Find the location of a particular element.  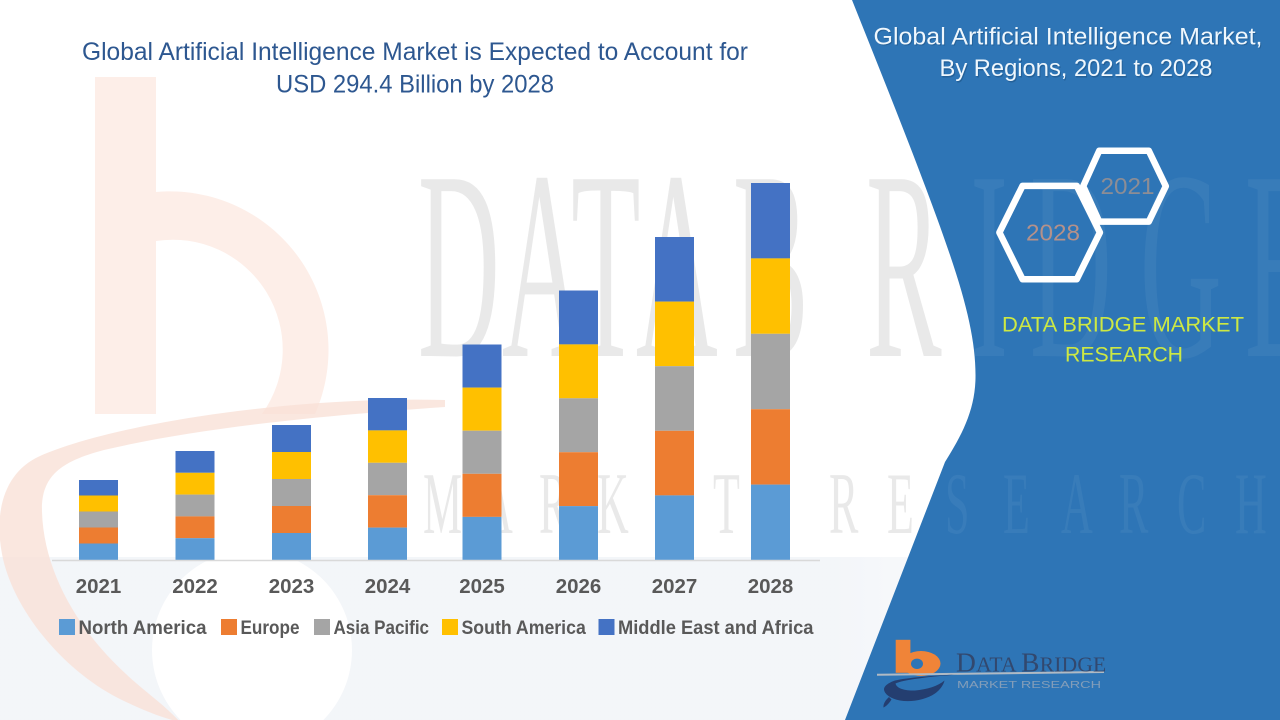

svg-text: DATA BRIDGE is located at coordinates (1031, 662).